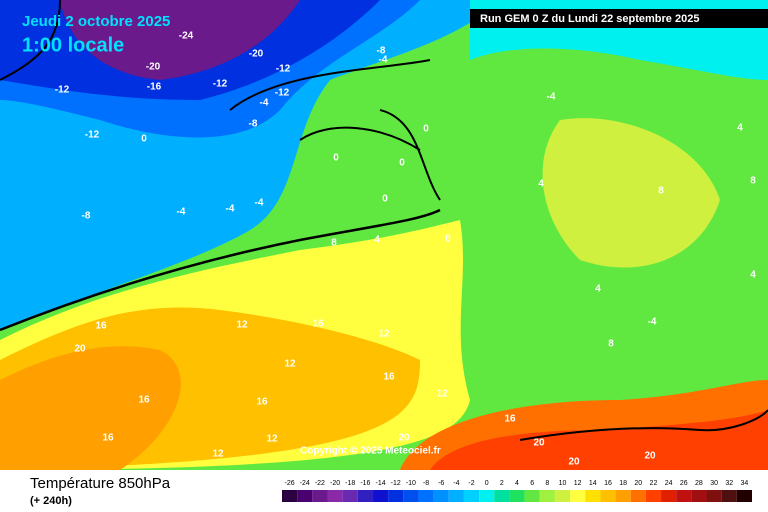 This screenshot has height=512, width=768. What do you see at coordinates (699, 483) in the screenshot?
I see `scale-label: 28` at bounding box center [699, 483].